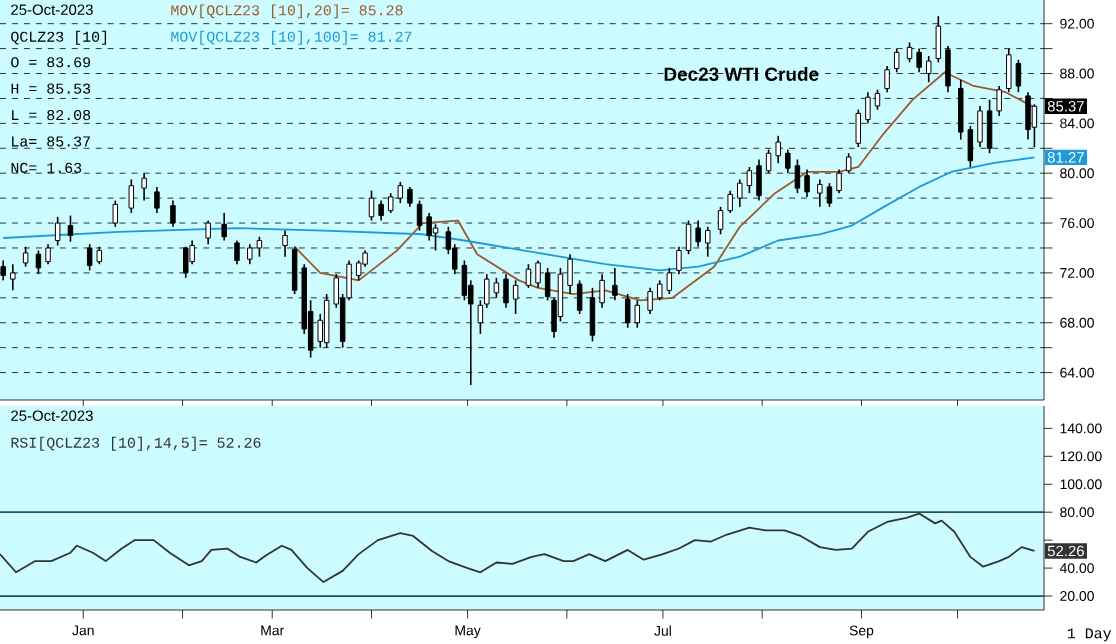  I want to click on line-series, so click(518, 547).